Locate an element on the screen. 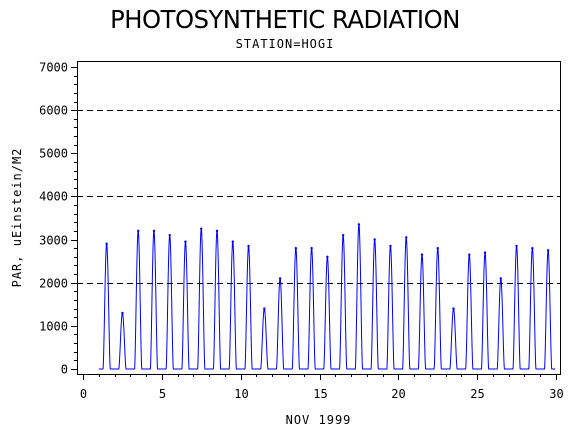 This screenshot has width=570, height=430. y-axis-label: PAR, uEinstein/M2 is located at coordinates (17, 218).